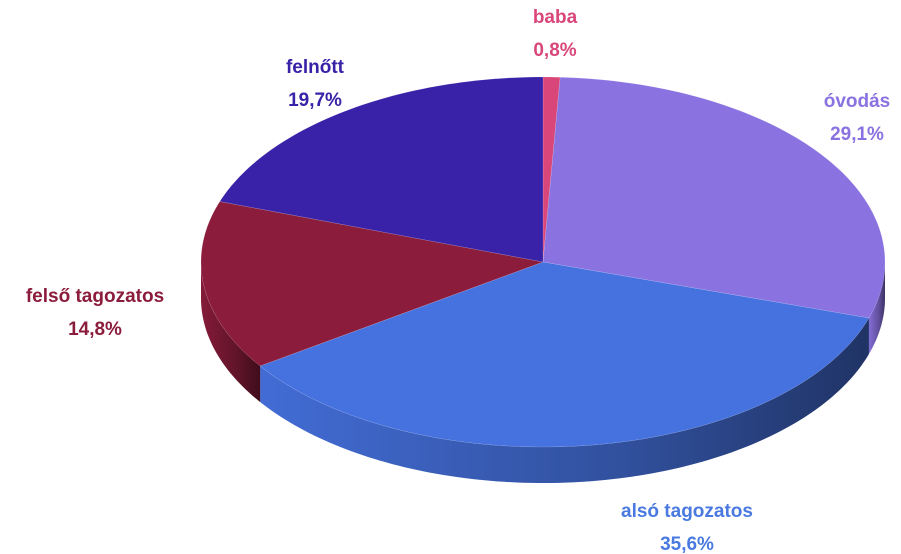 Image resolution: width=901 pixels, height=554 pixels. What do you see at coordinates (687, 544) in the screenshot?
I see `value-label: 35,6%` at bounding box center [687, 544].